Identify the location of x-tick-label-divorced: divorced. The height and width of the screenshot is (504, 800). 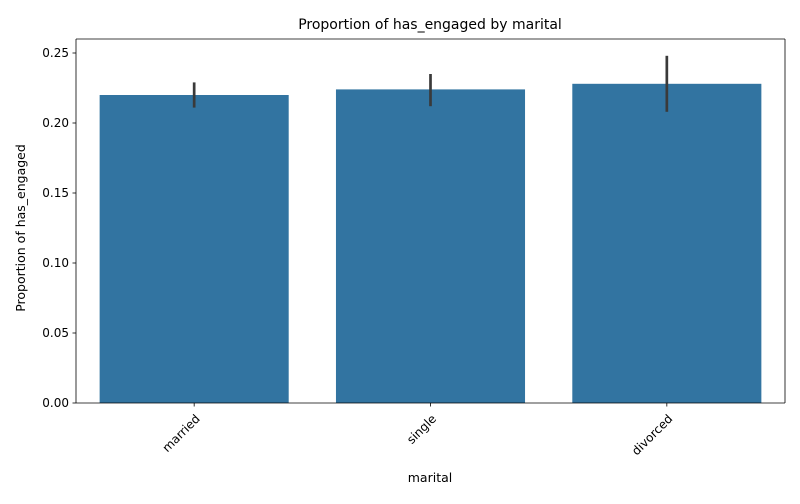
(652, 435).